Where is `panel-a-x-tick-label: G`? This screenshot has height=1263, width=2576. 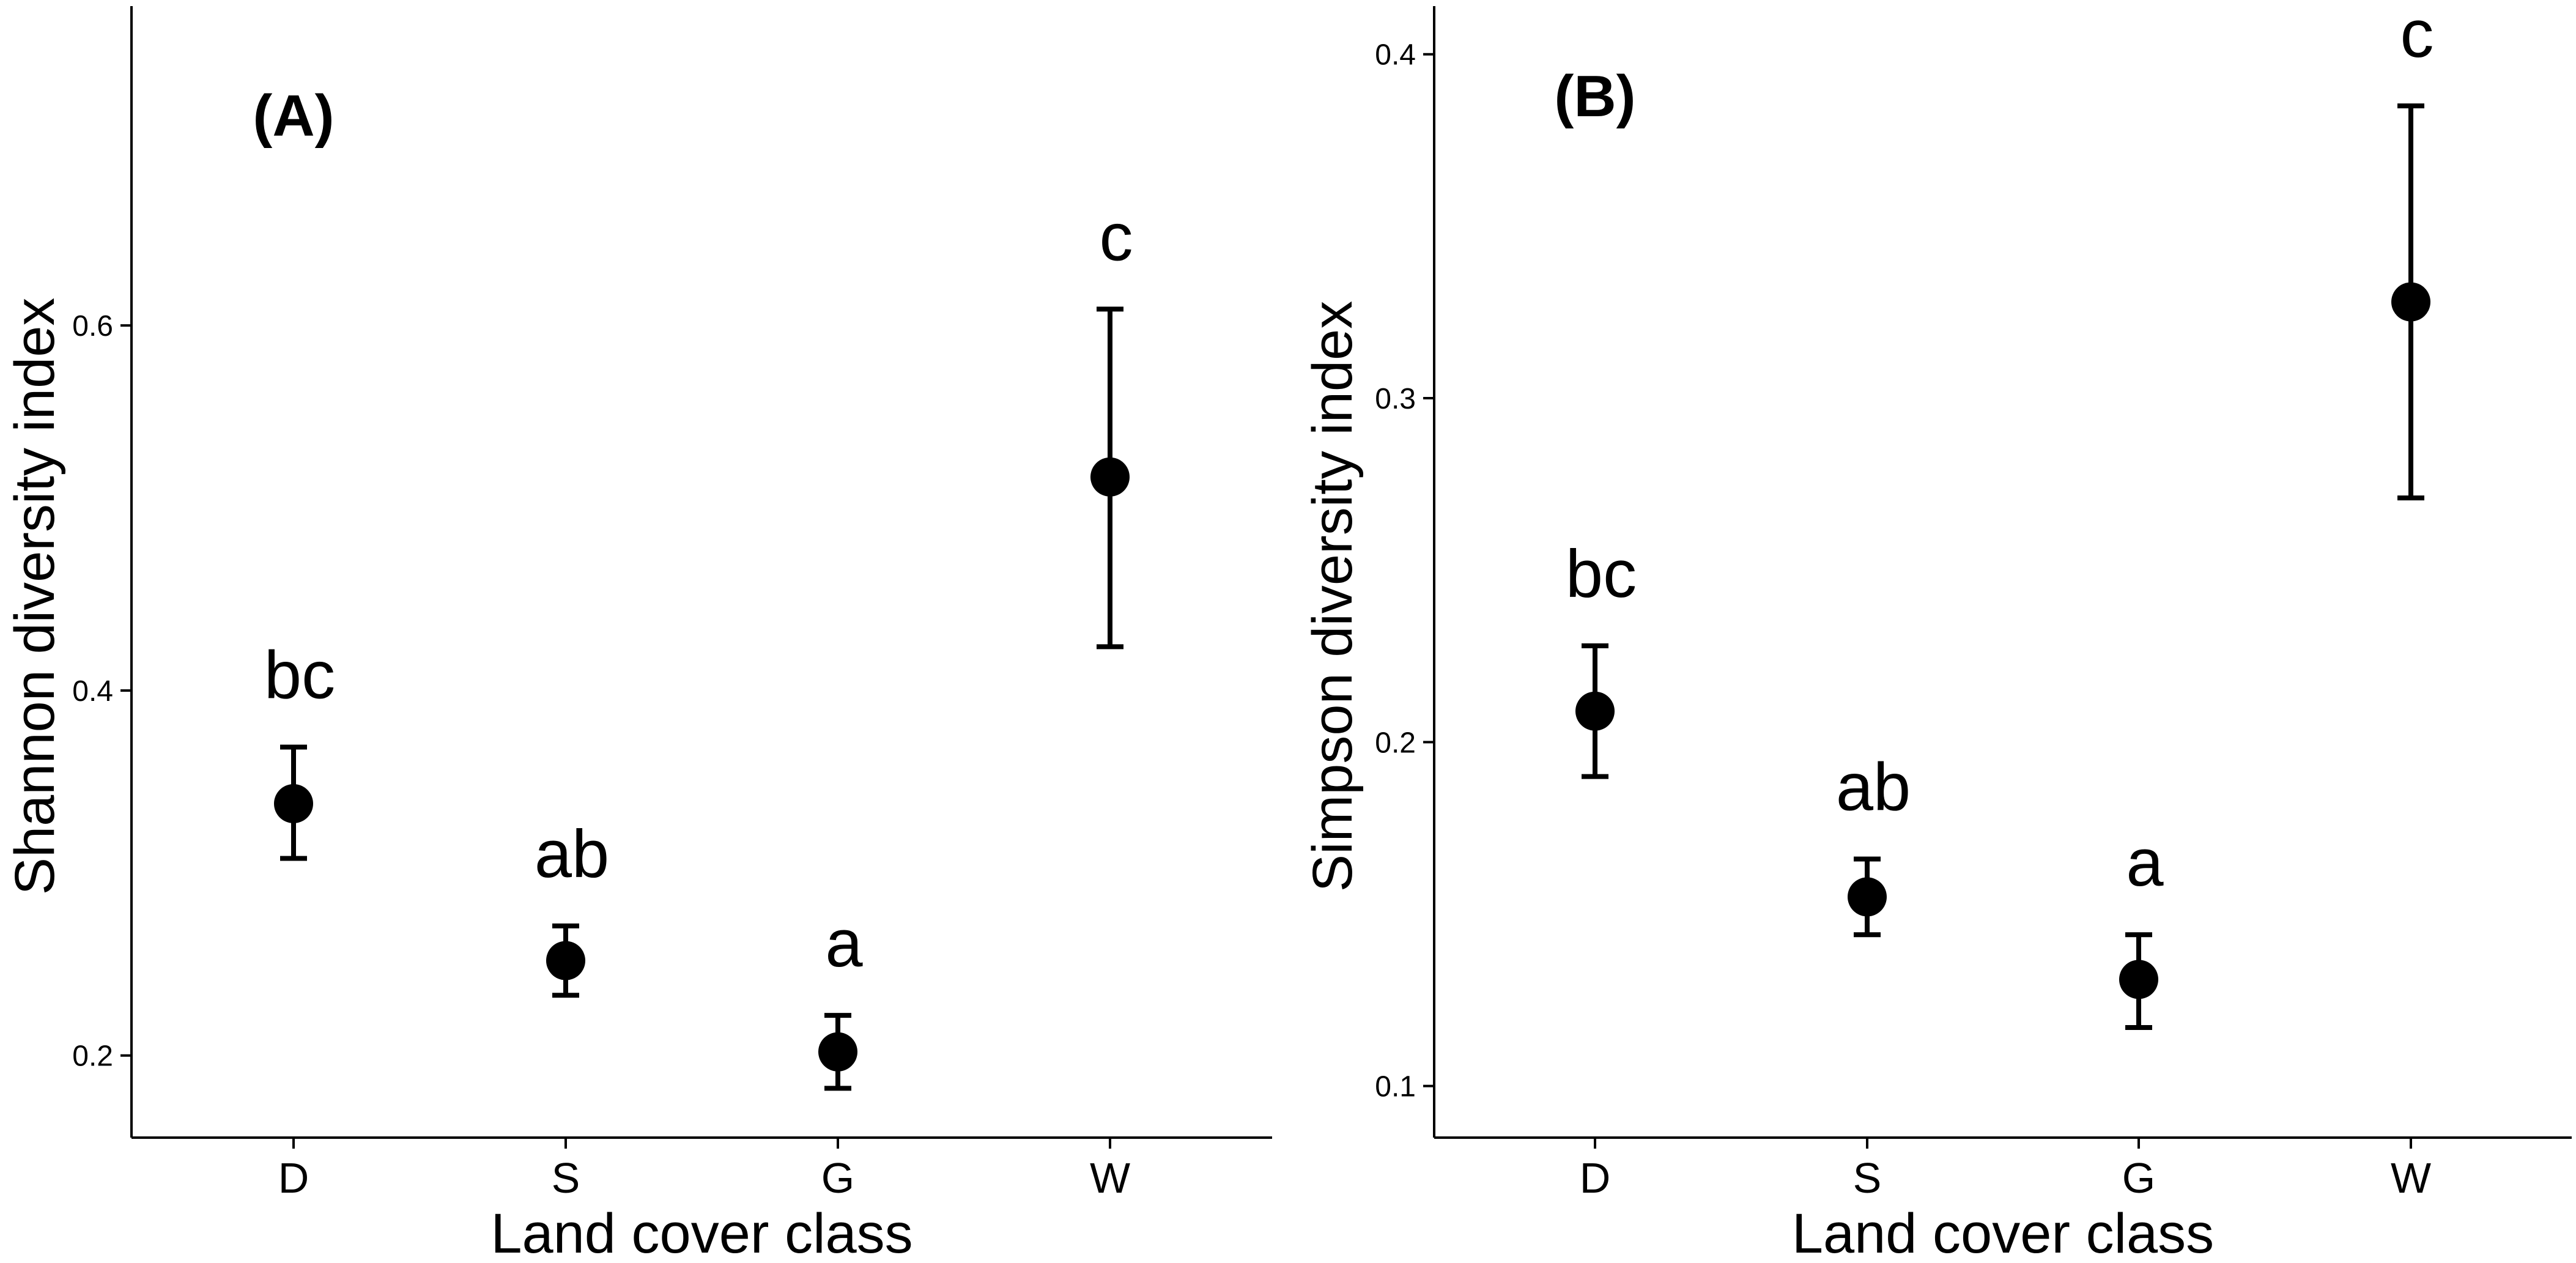
panel-a-x-tick-label: G is located at coordinates (837, 1178).